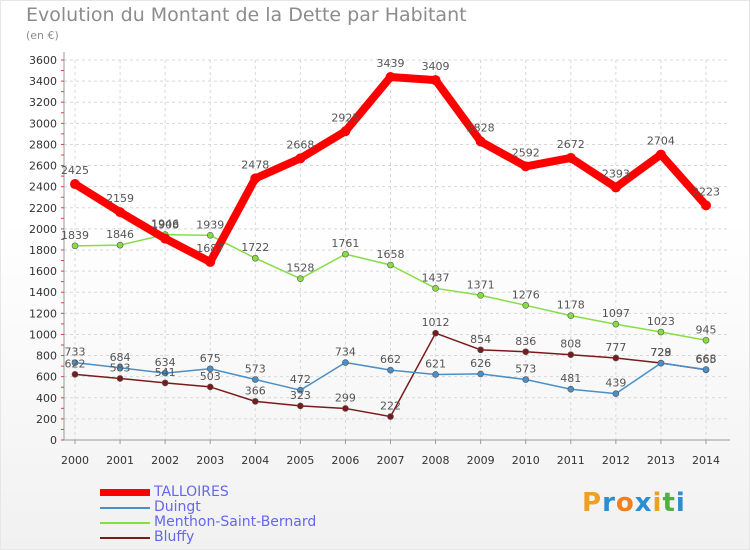  Describe the element at coordinates (43, 334) in the screenshot. I see `y-tick-label: 1000` at that location.